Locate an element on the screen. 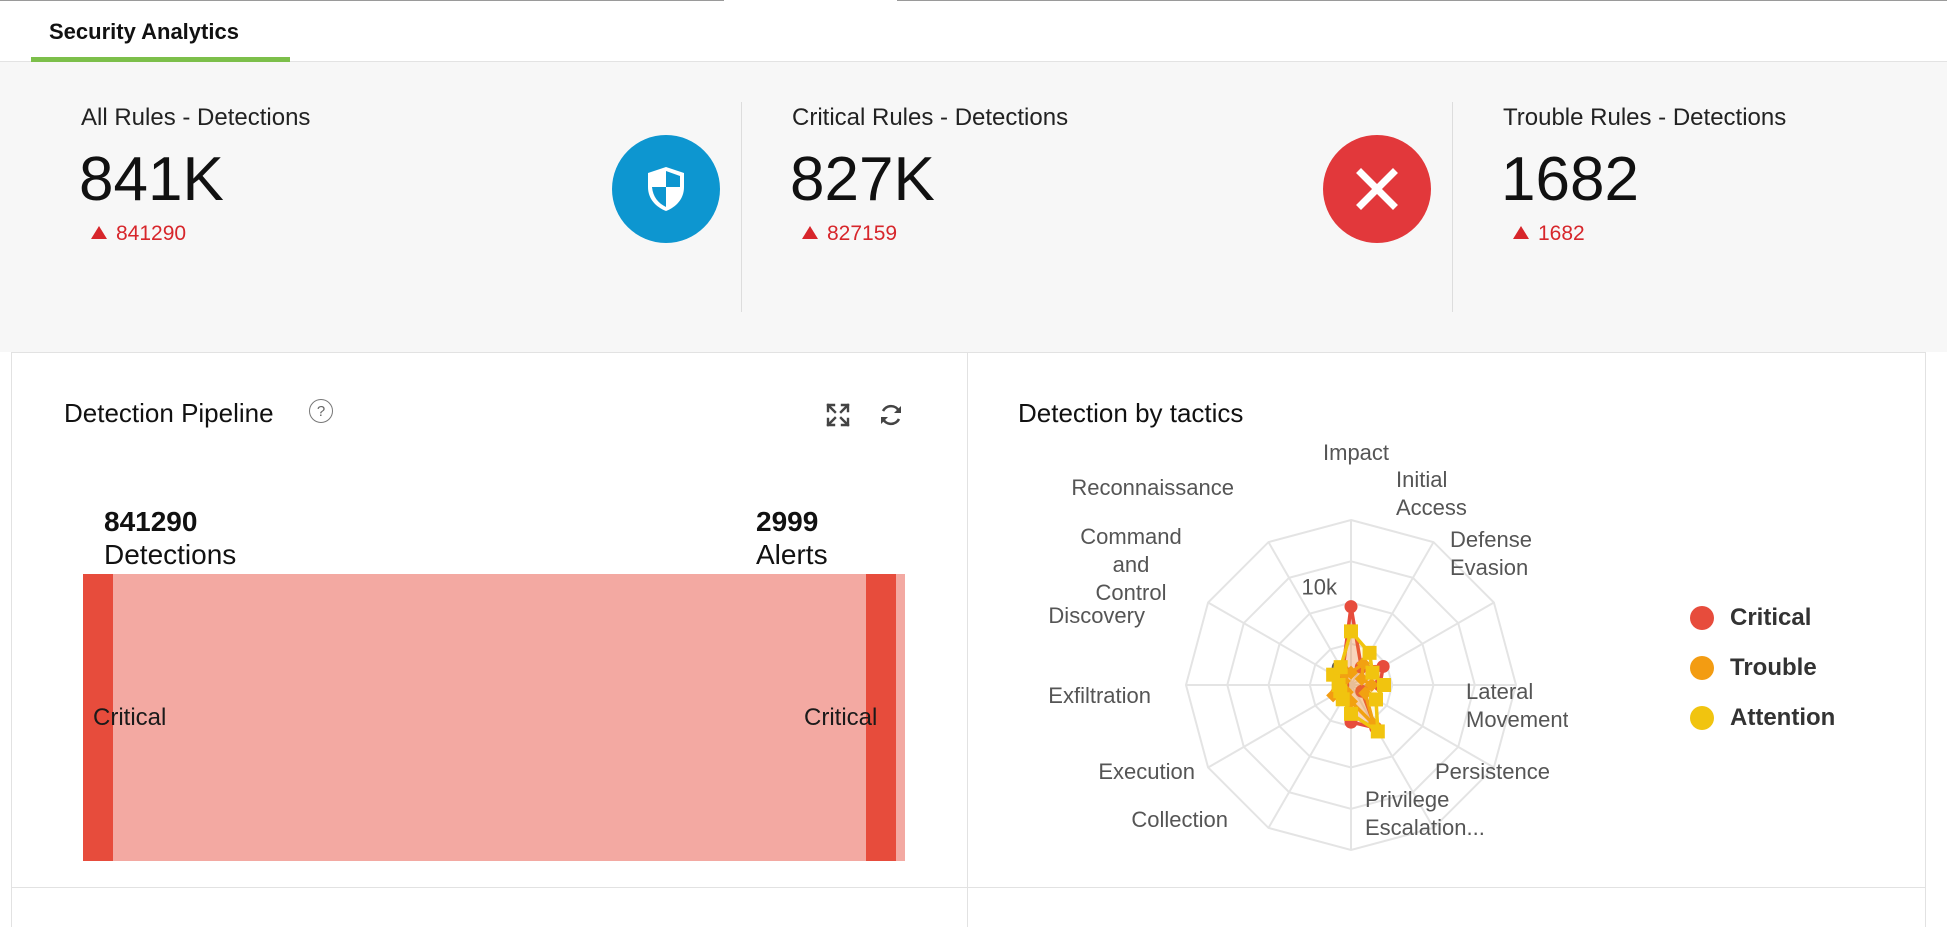 This screenshot has width=1947, height=927. legend-item-attention: Attention is located at coordinates (1762, 718).